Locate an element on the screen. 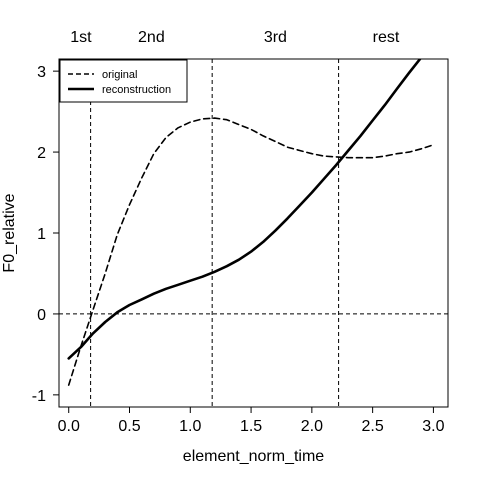  y-tick-label: -1 is located at coordinates (39, 396).